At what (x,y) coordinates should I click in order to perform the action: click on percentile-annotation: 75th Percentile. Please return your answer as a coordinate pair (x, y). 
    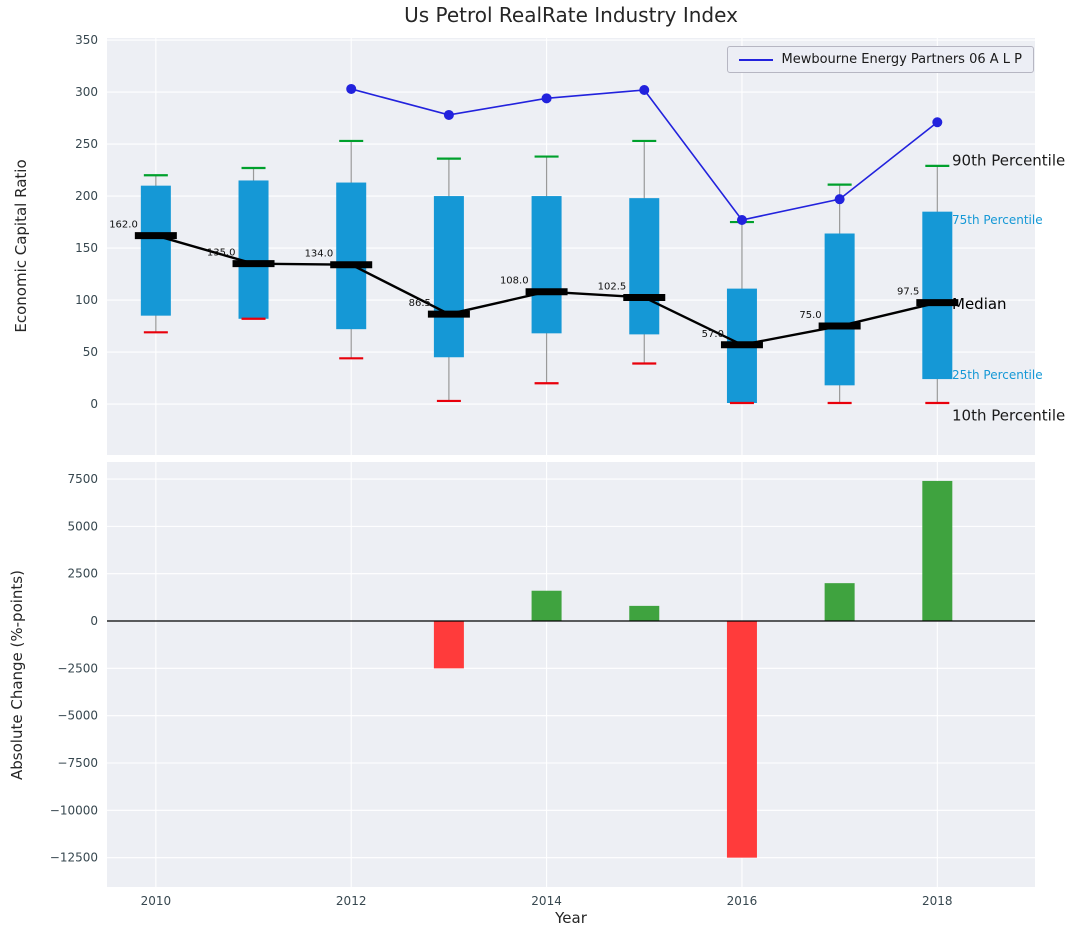
    Looking at the image, I should click on (997, 220).